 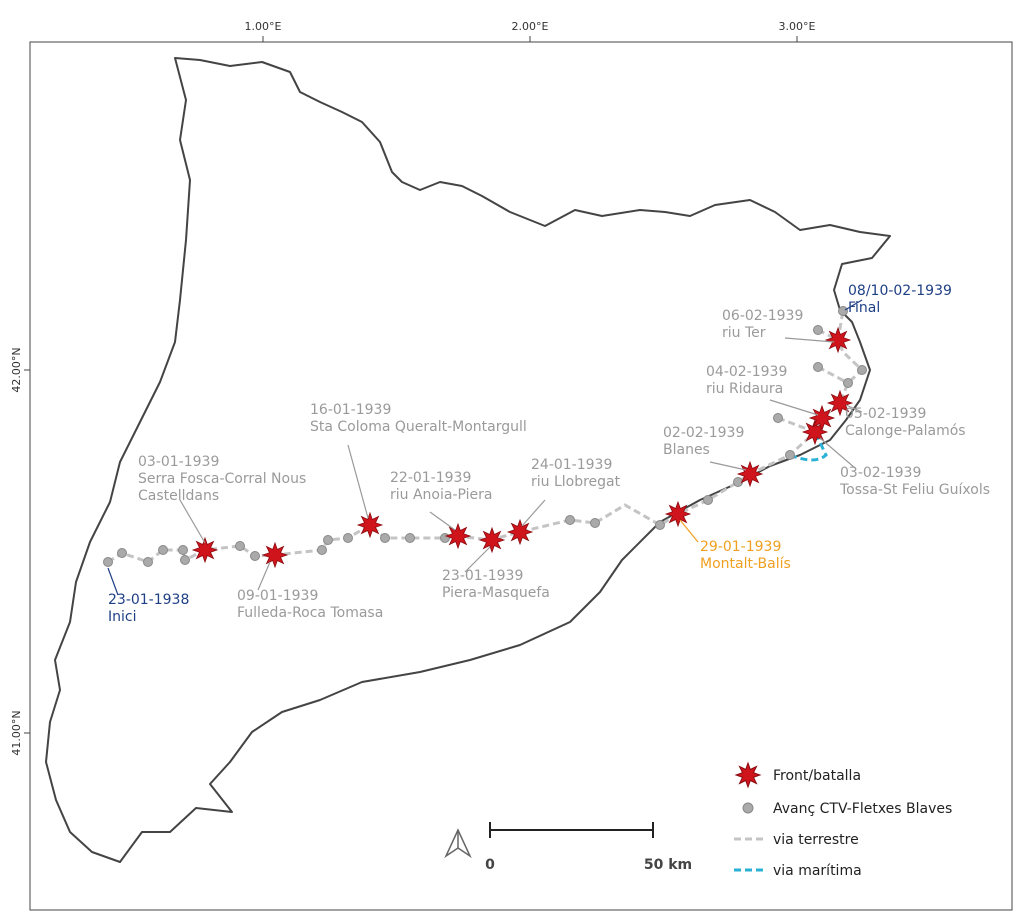 What do you see at coordinates (148, 600) in the screenshot?
I see `event-label: 23-01-1938` at bounding box center [148, 600].